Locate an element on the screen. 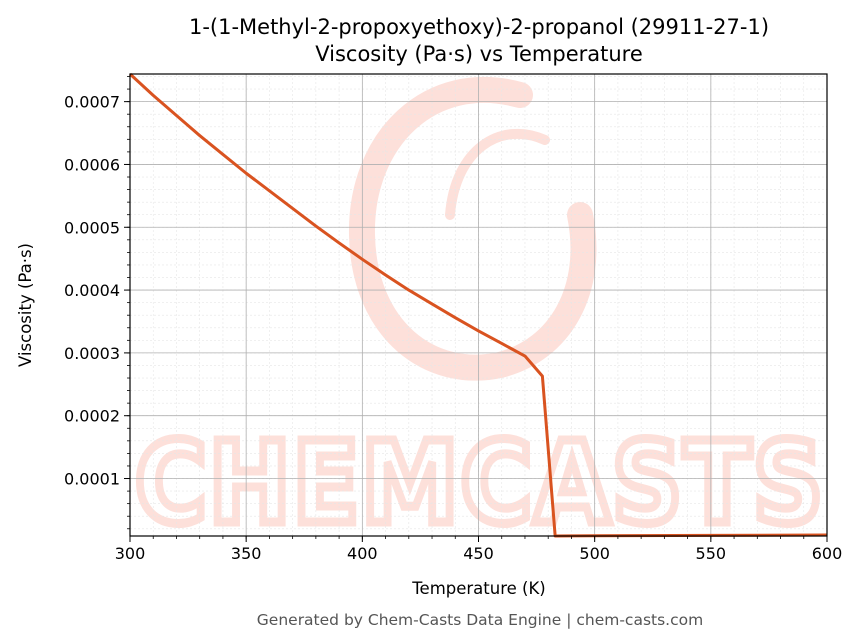  chart-subtitle: Viscosity (Pa·s) vs Temperature is located at coordinates (479, 54).